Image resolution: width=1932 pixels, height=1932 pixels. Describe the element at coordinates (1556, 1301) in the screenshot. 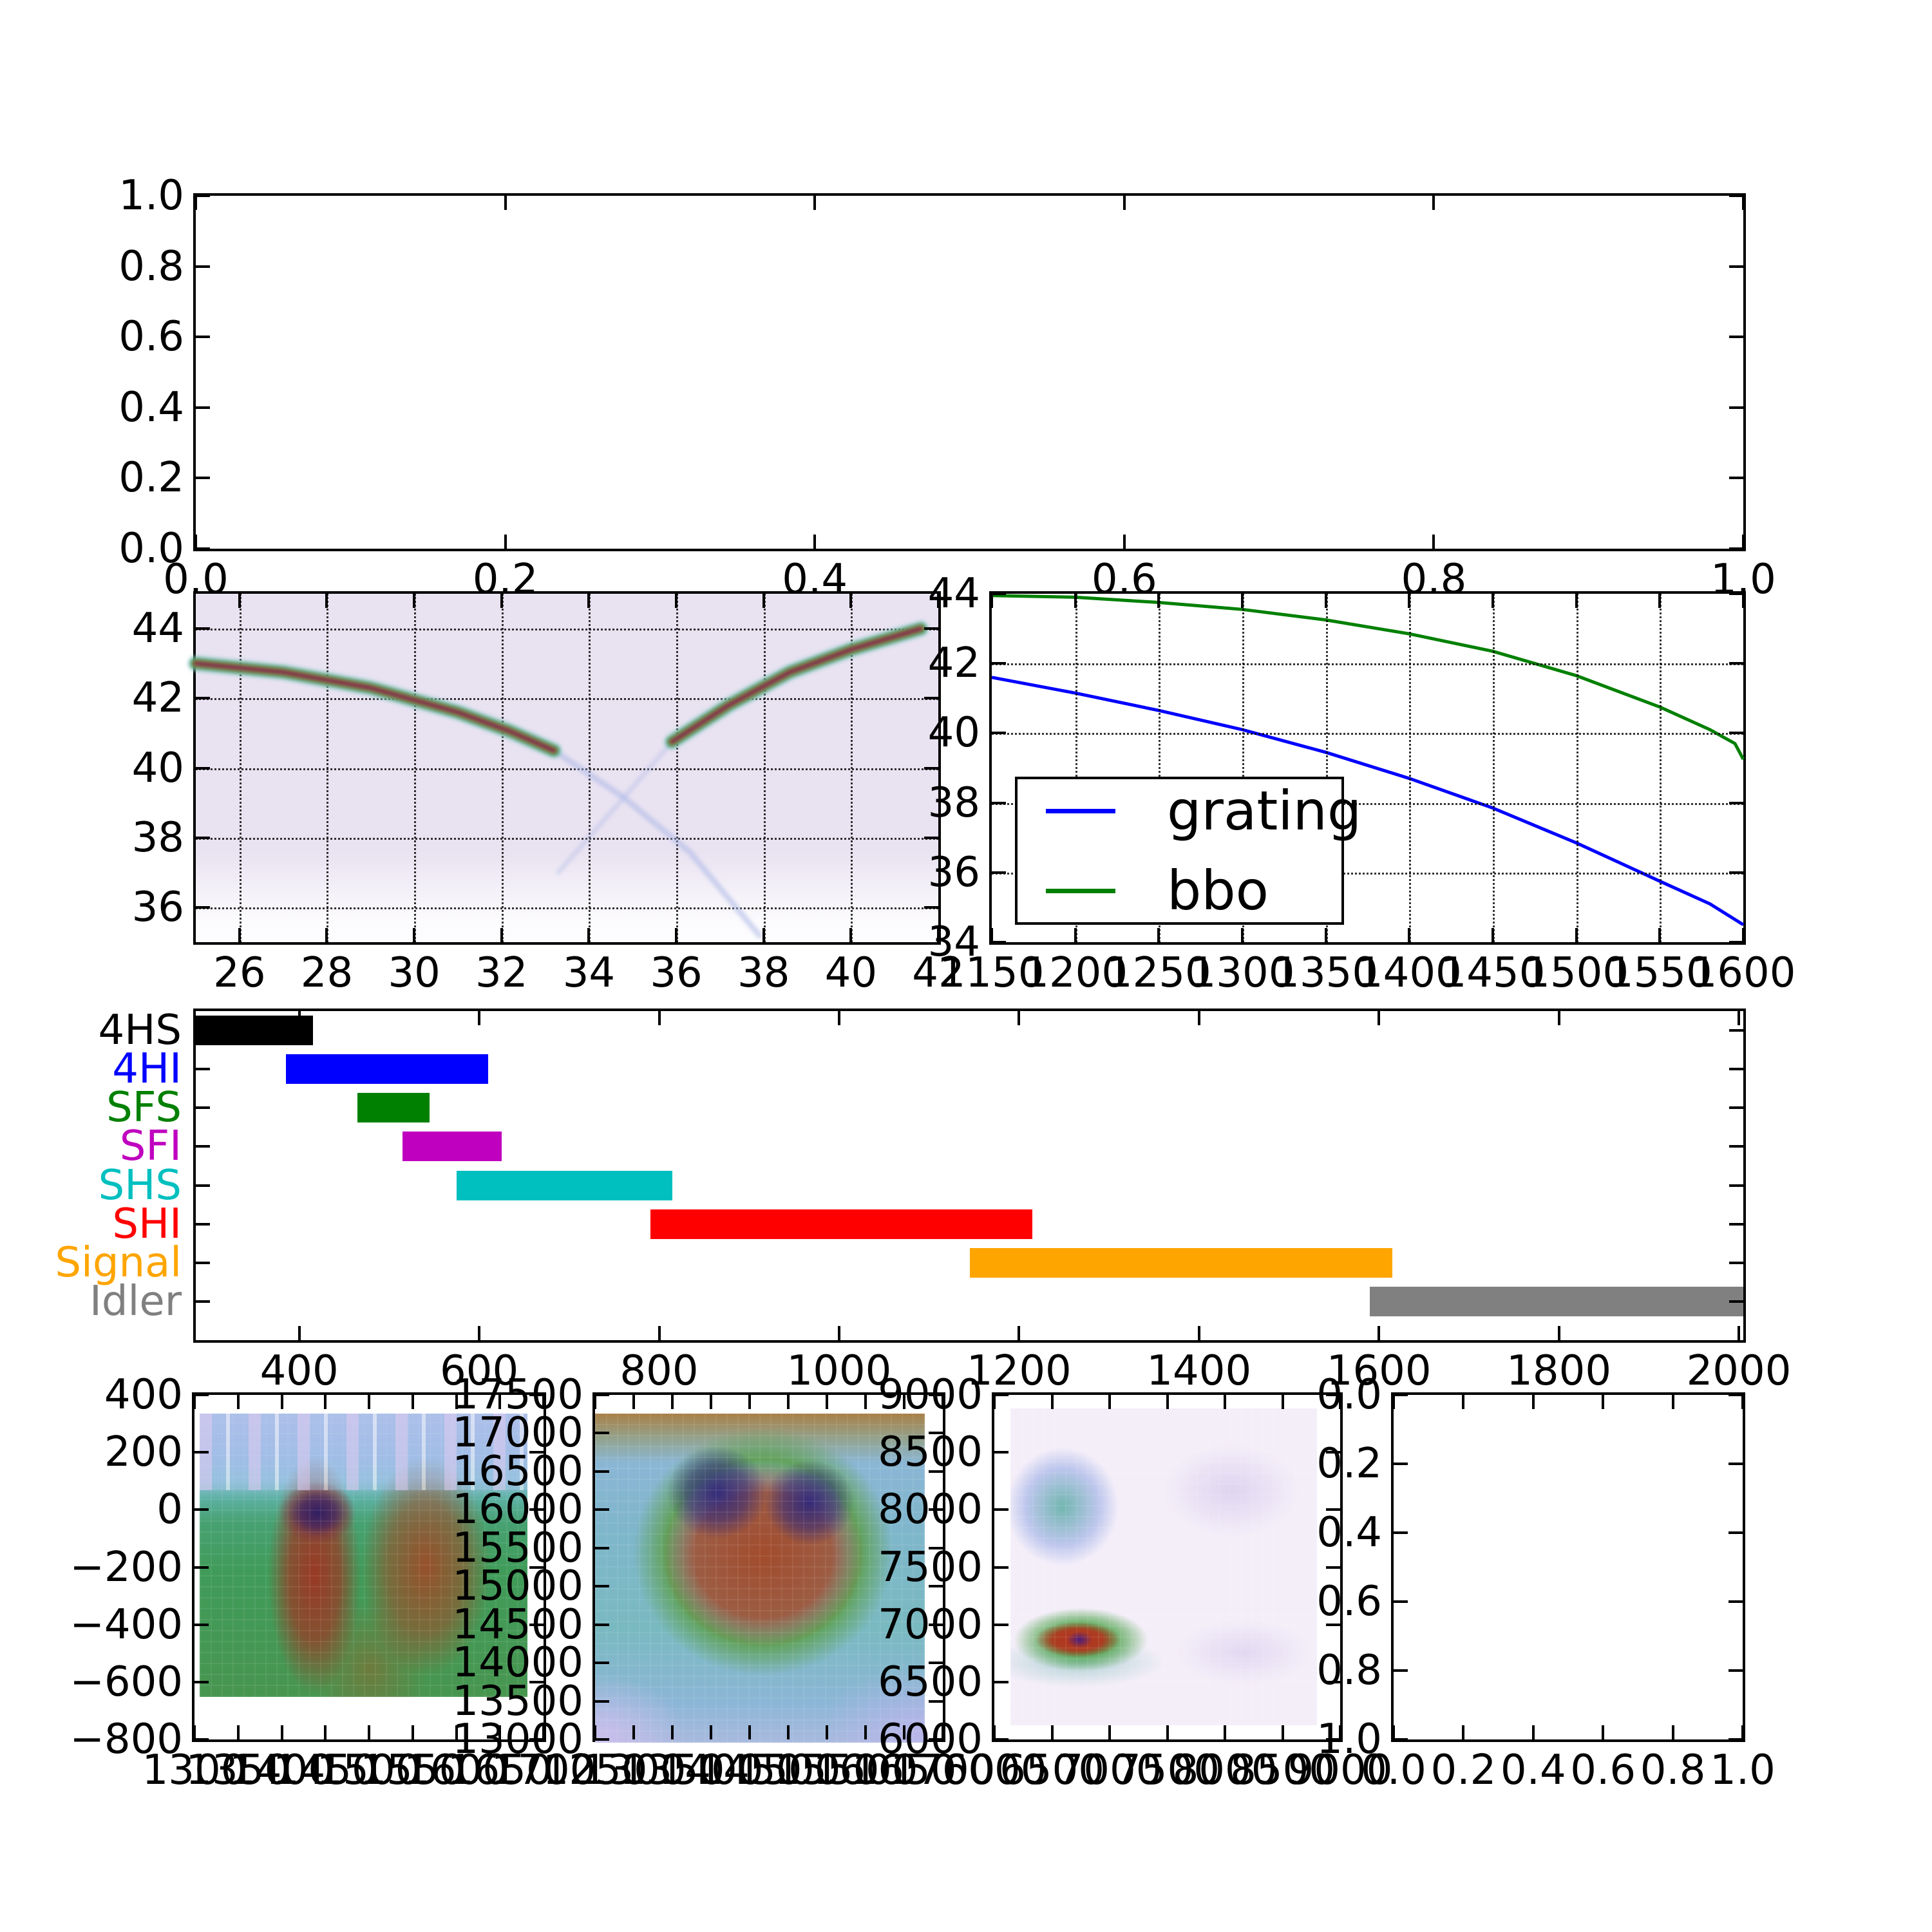

I see `band-bar-idler` at that location.